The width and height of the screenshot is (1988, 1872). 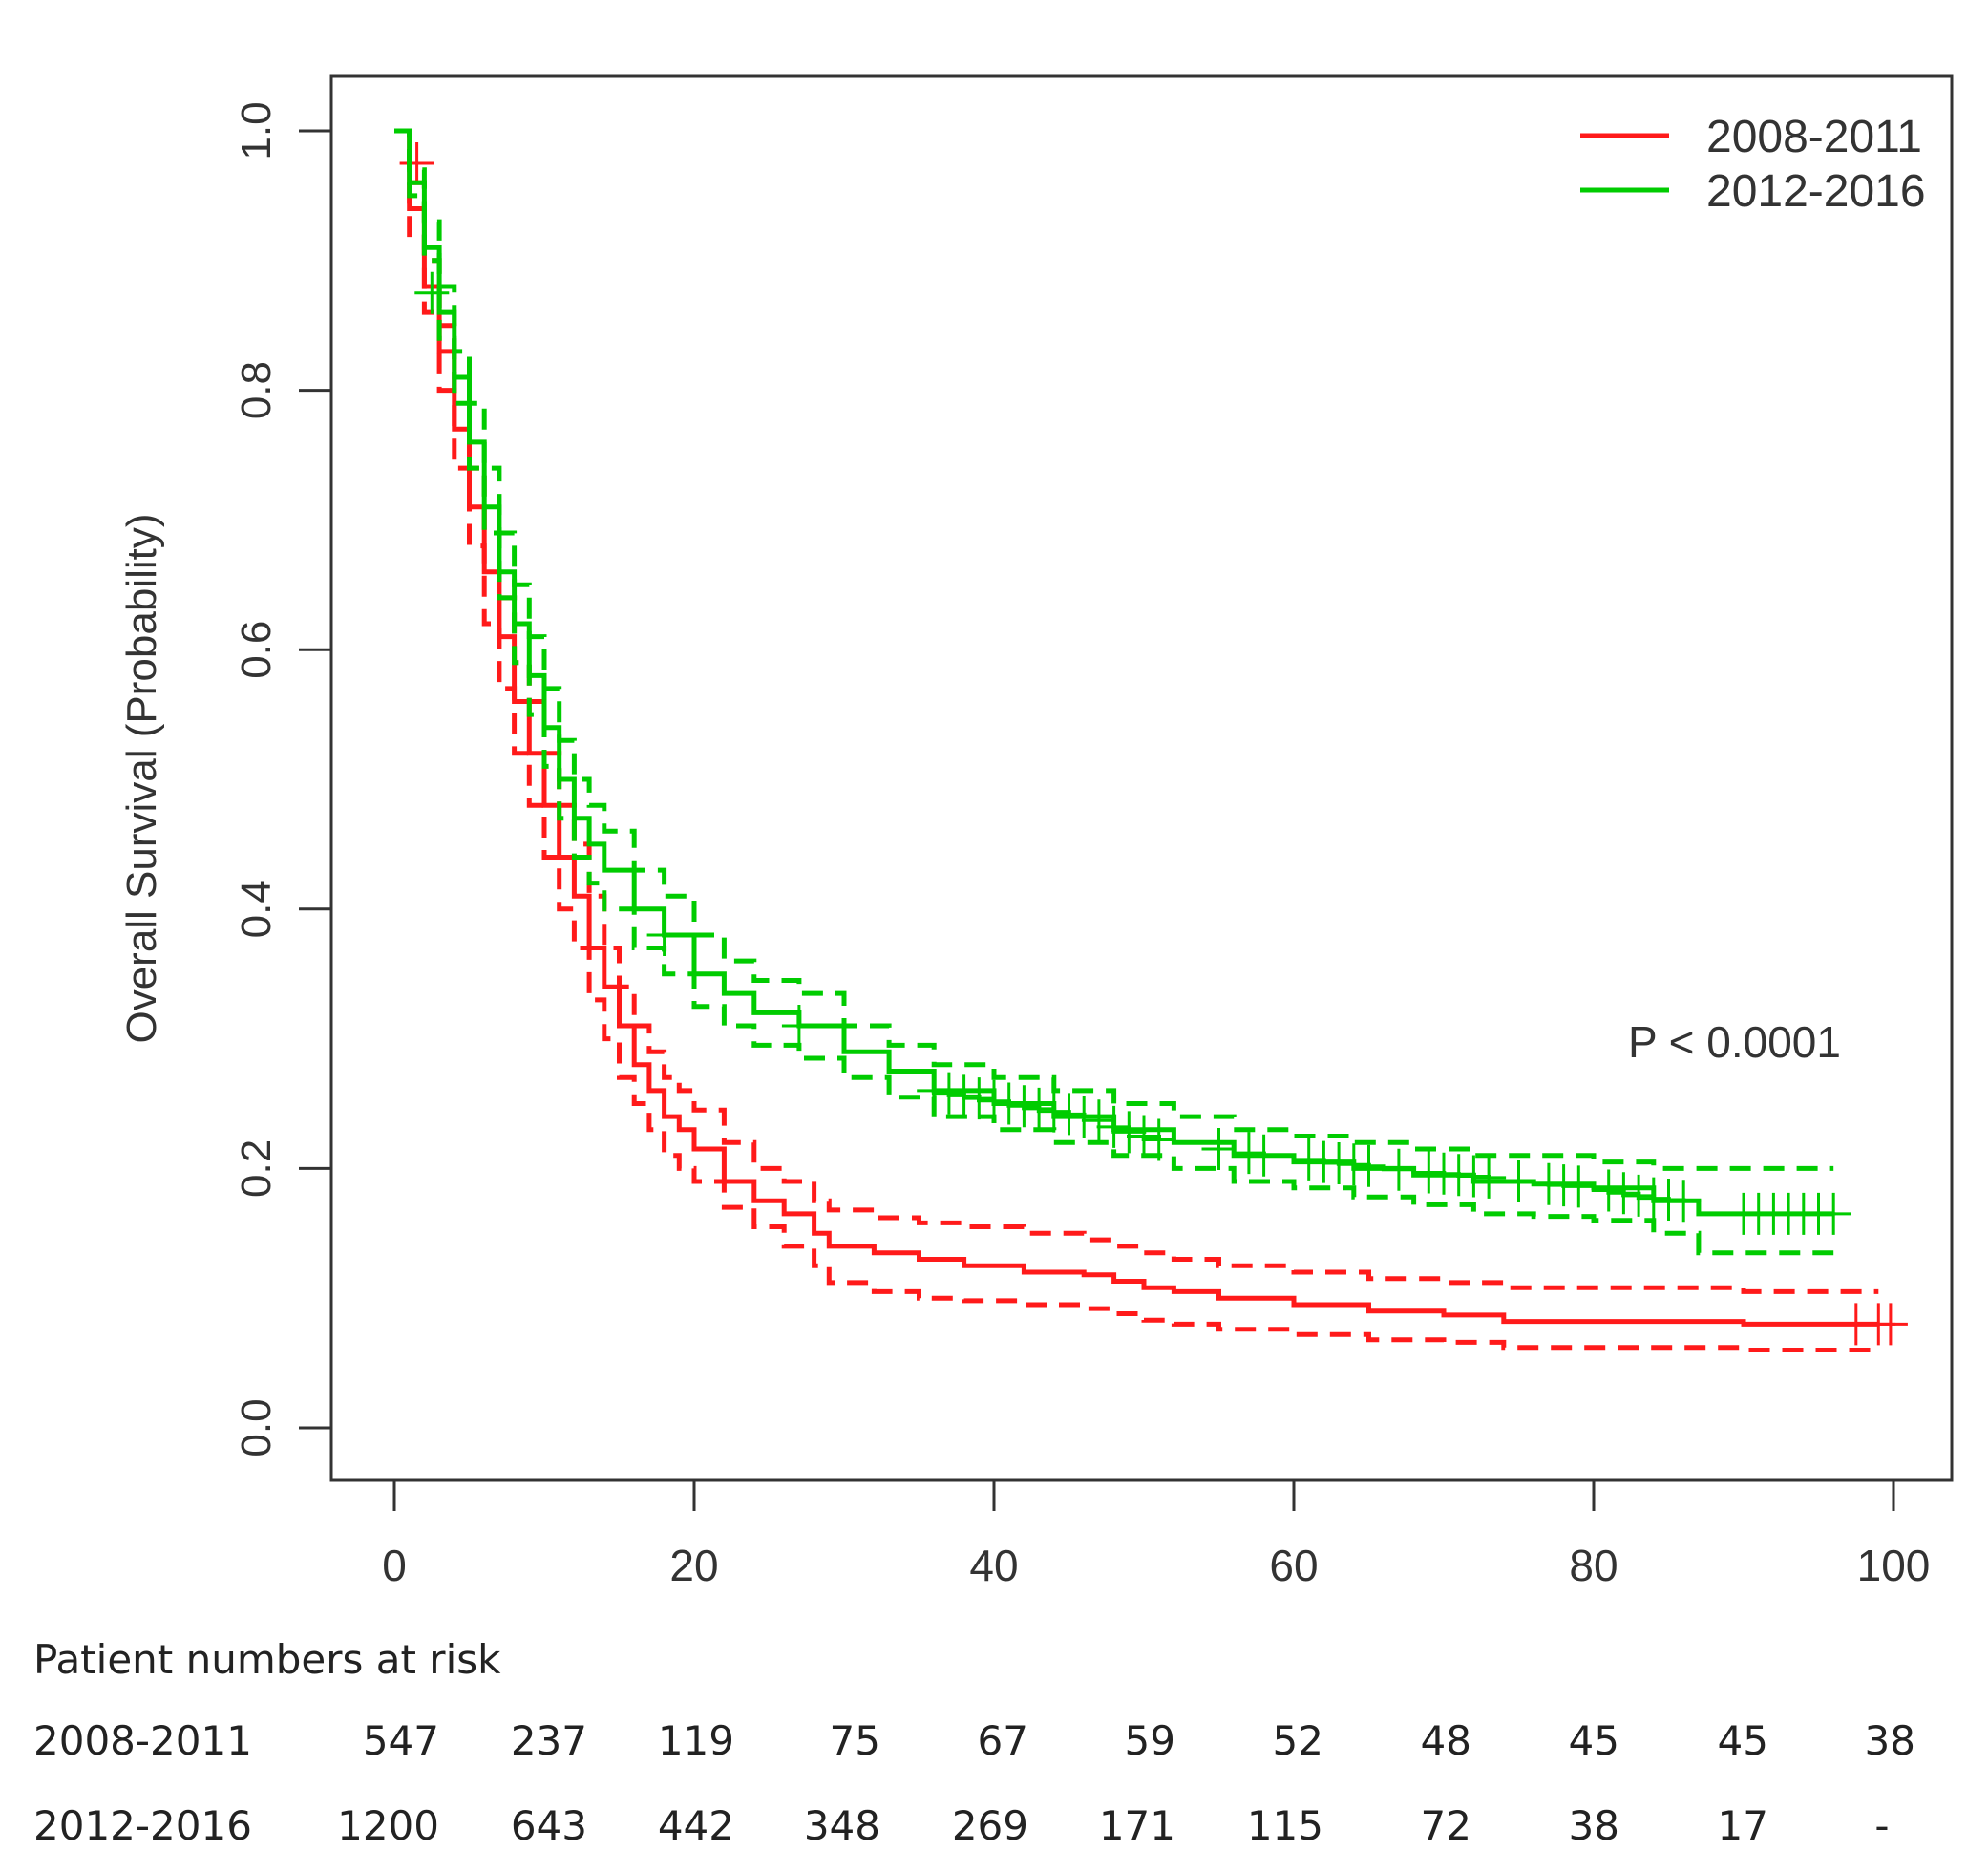 I want to click on x-axis: 0 20 40 60 80 100, so click(x=1156, y=1535).